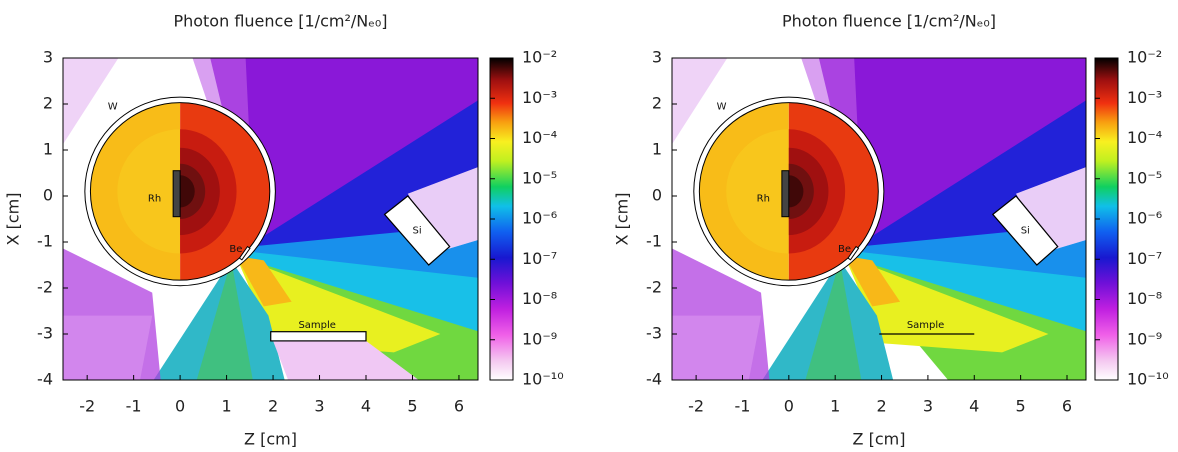 The width and height of the screenshot is (1178, 452). I want to click on sample-block, so click(318, 336).